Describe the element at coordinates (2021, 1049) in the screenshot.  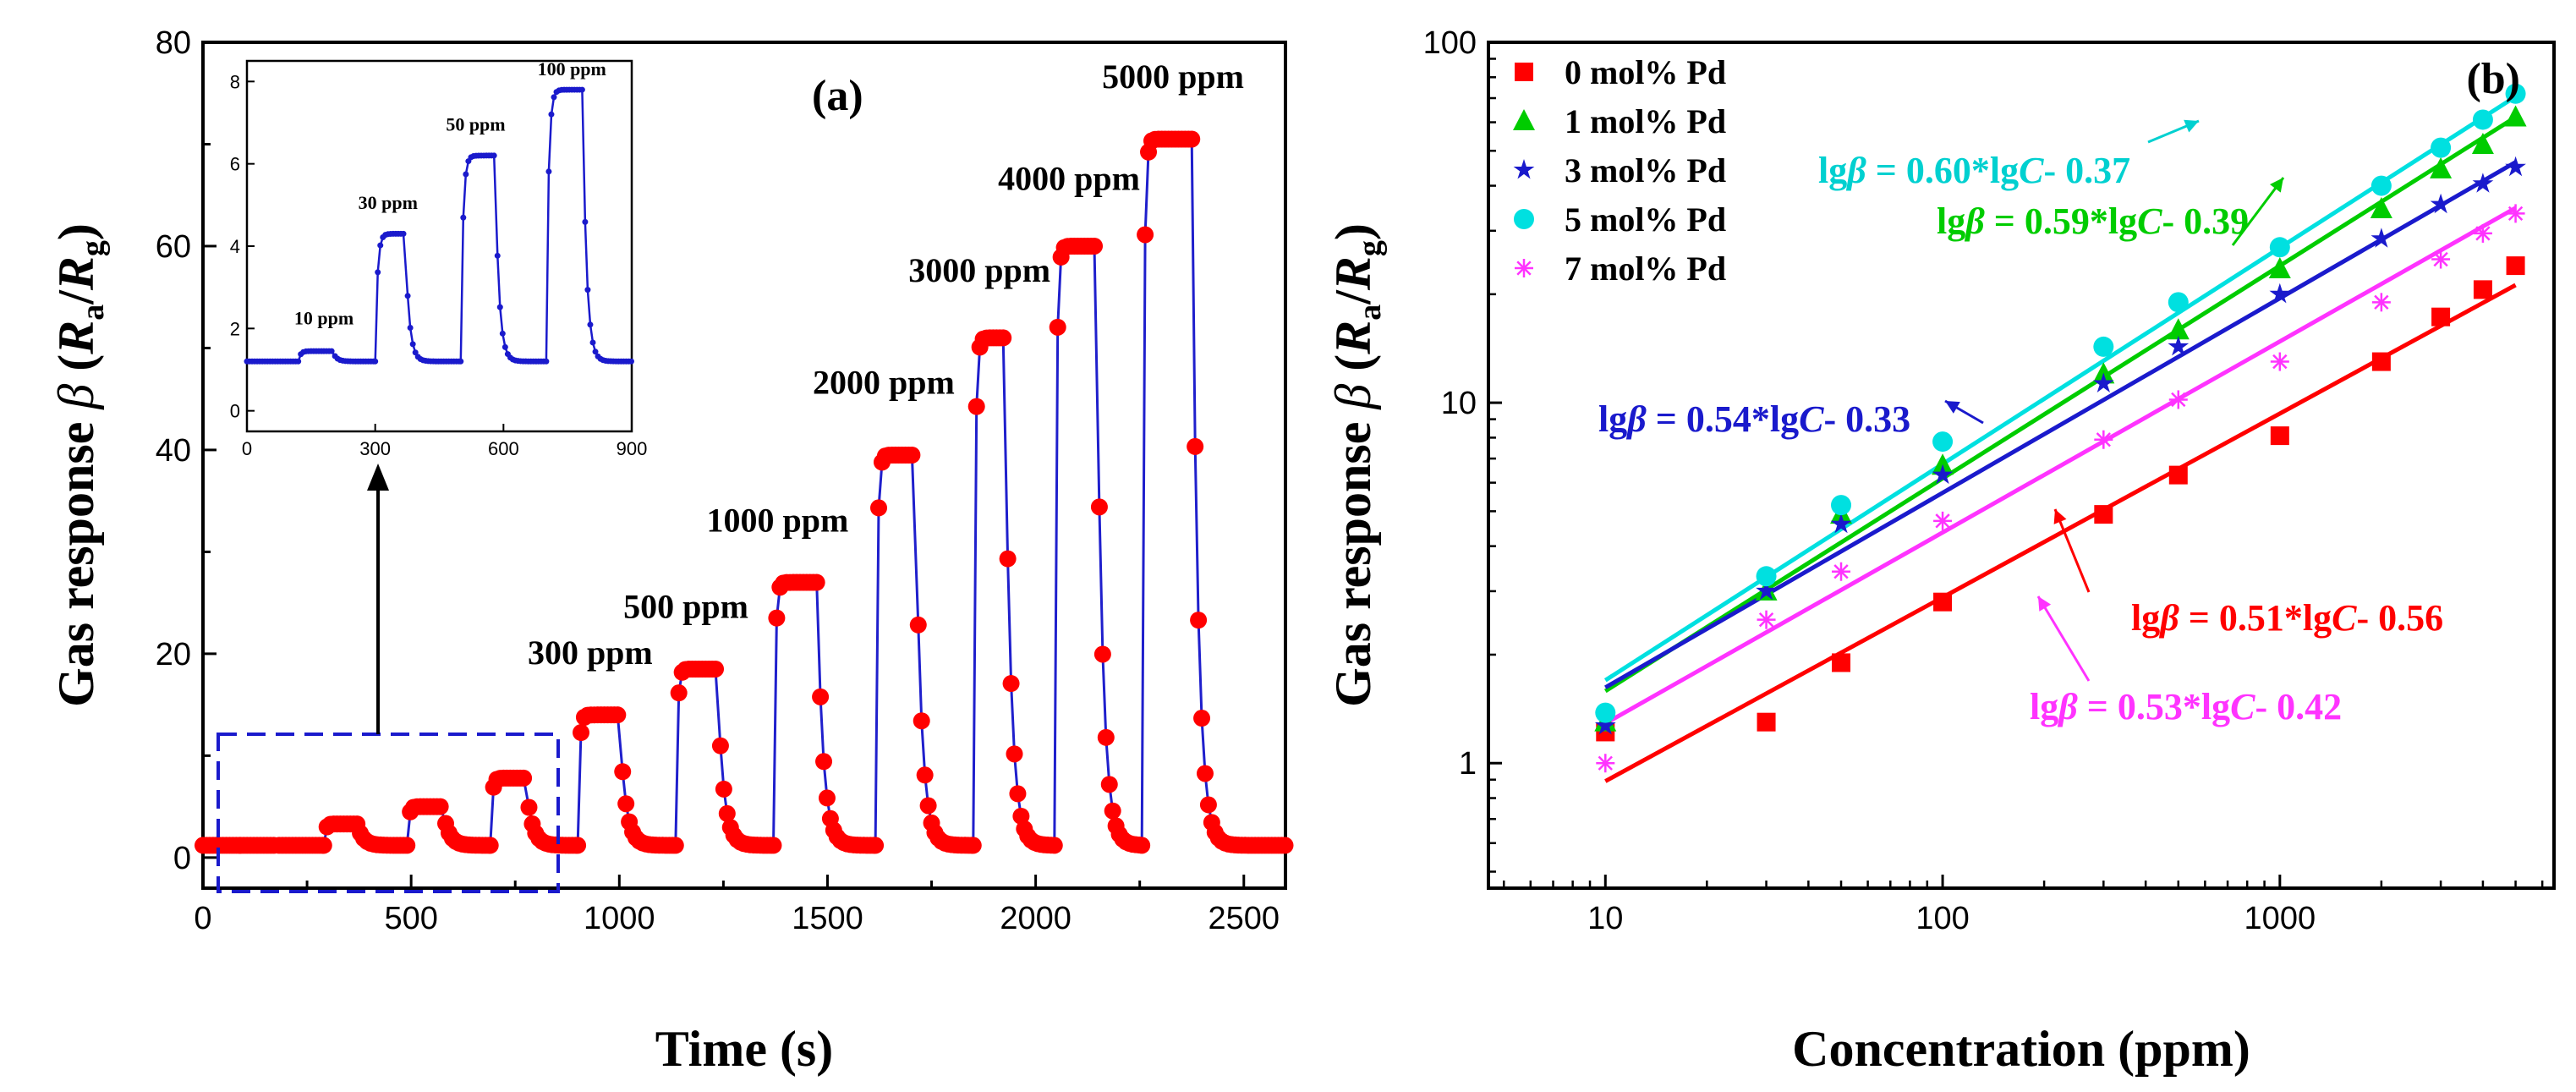
I see `panel-b-xlabel: Concentration (ppm)` at that location.